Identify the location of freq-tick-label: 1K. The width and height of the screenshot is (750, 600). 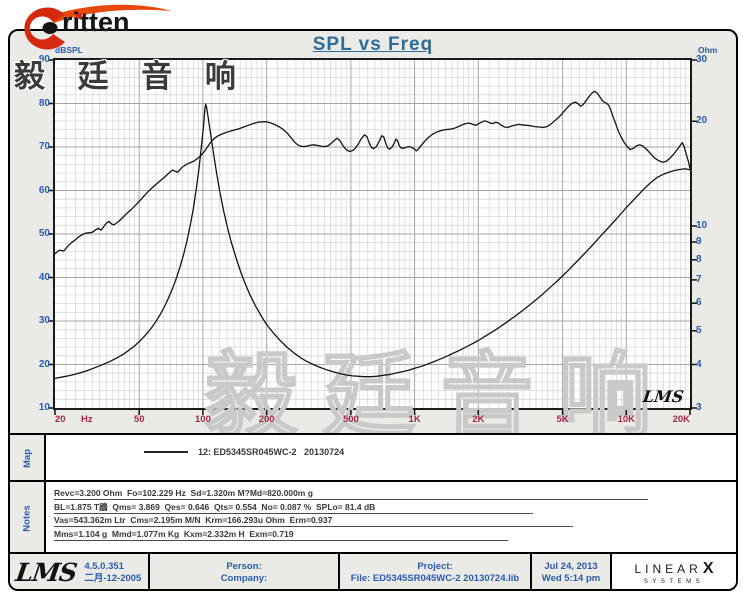
(414, 419).